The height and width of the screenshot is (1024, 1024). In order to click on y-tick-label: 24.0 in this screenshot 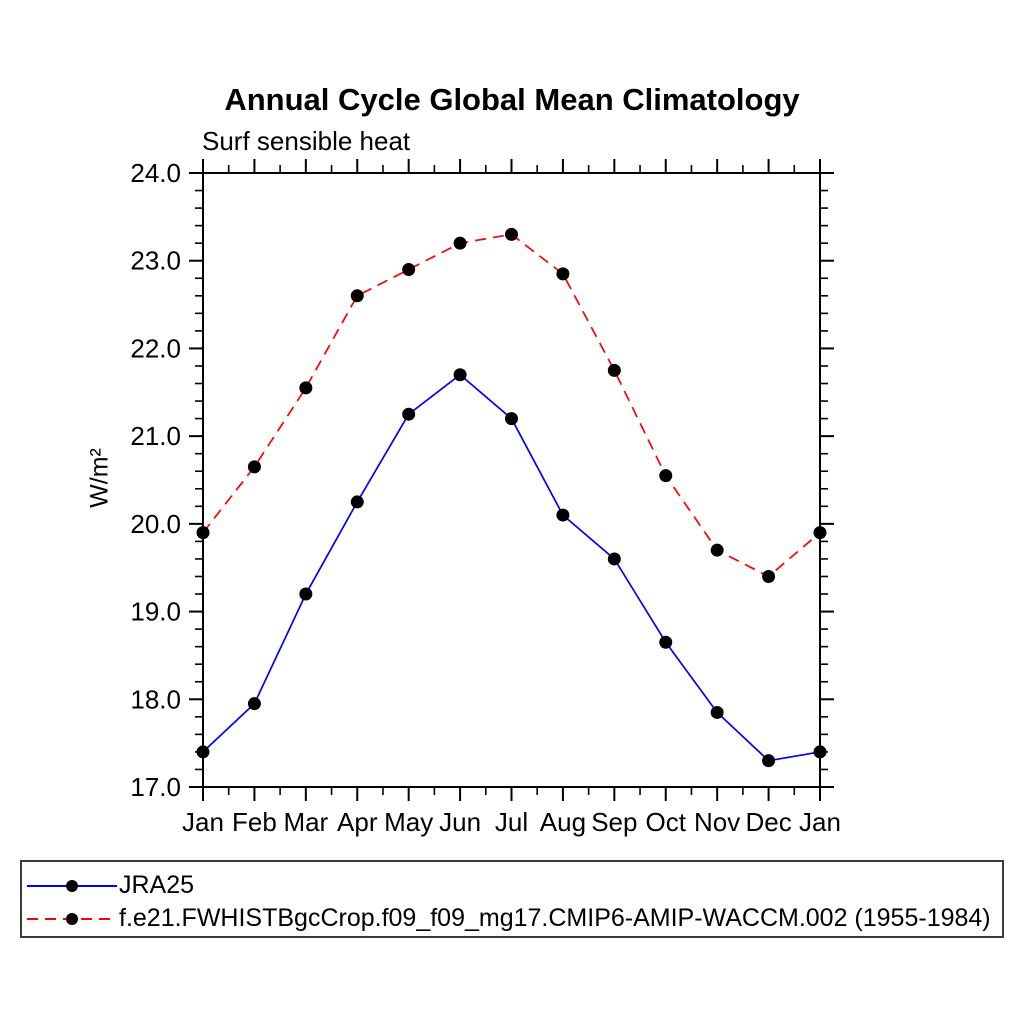, I will do `click(155, 173)`.